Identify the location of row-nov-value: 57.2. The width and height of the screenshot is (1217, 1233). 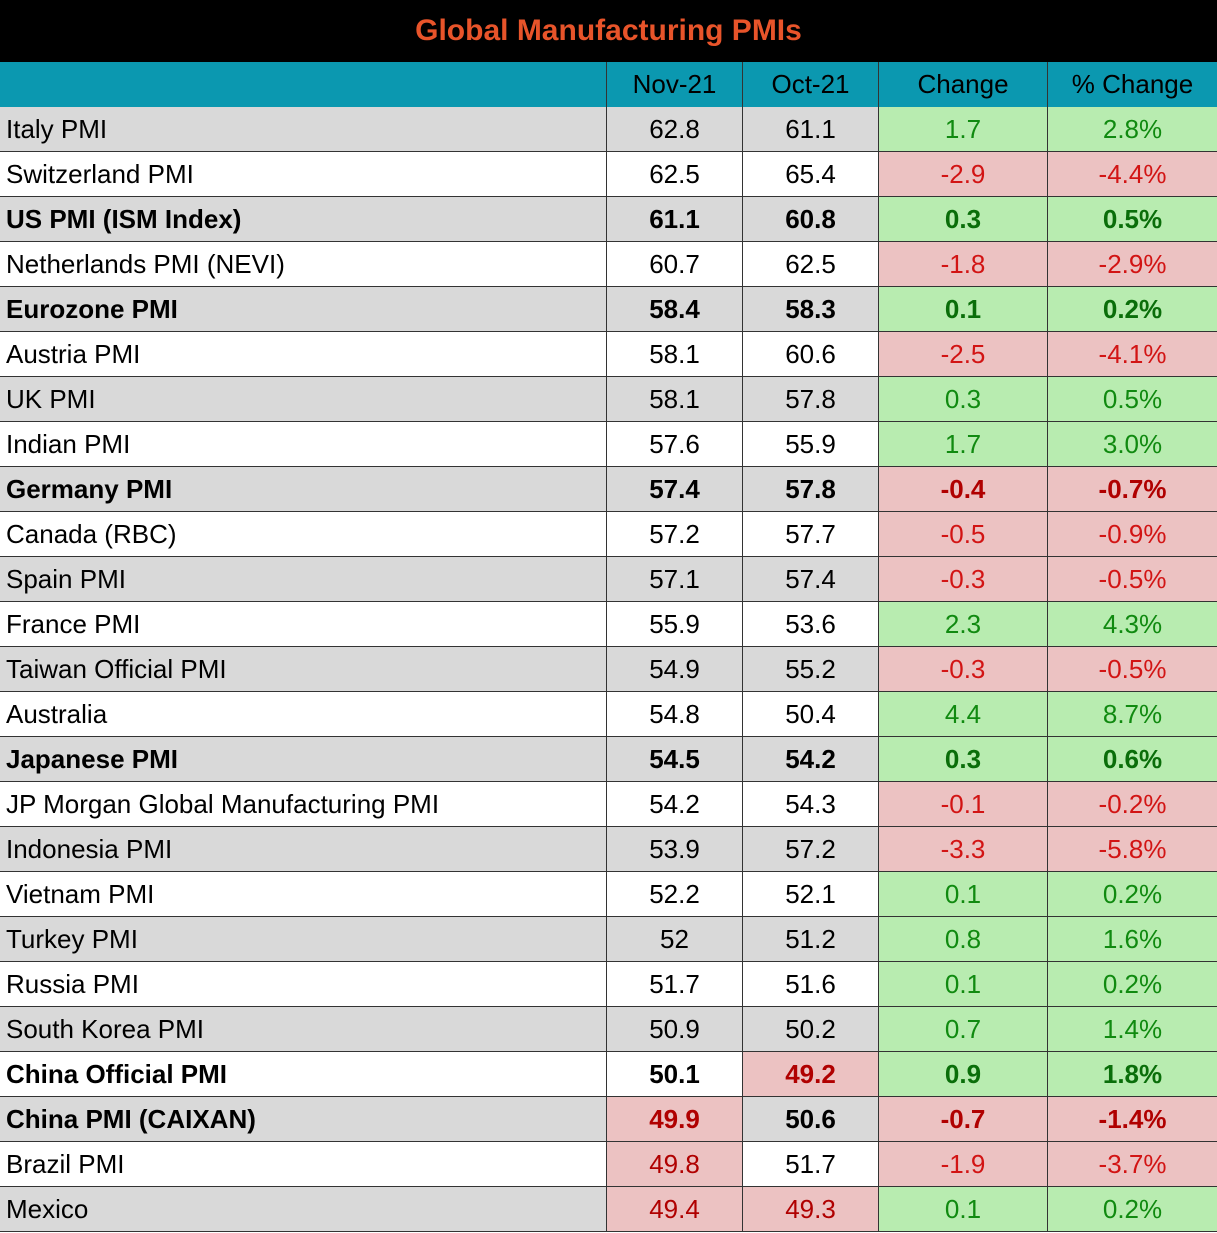
(675, 534).